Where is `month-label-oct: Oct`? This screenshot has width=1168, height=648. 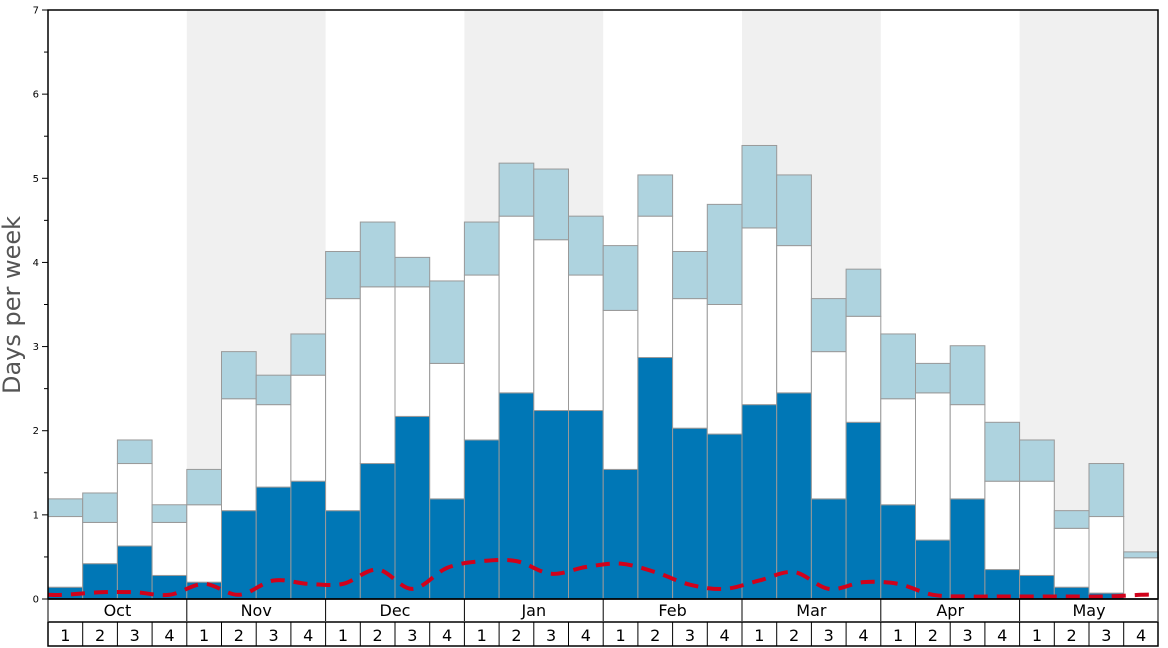 month-label-oct: Oct is located at coordinates (118, 610).